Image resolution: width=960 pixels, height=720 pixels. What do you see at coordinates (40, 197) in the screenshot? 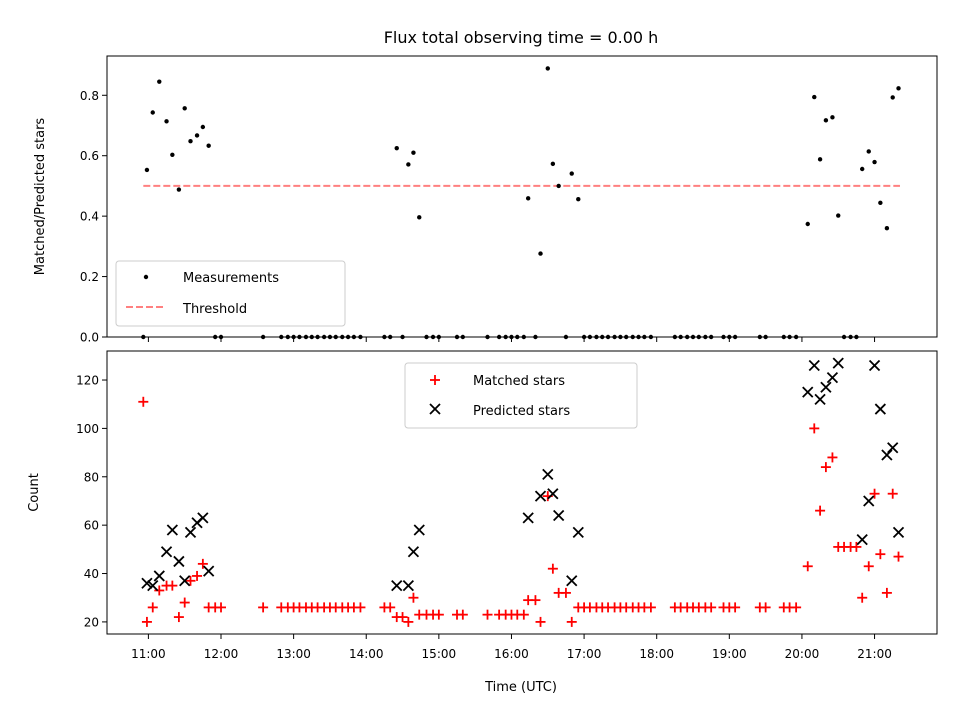
I see `ratio-y-axis-label: Matched/Predicted stars` at bounding box center [40, 197].